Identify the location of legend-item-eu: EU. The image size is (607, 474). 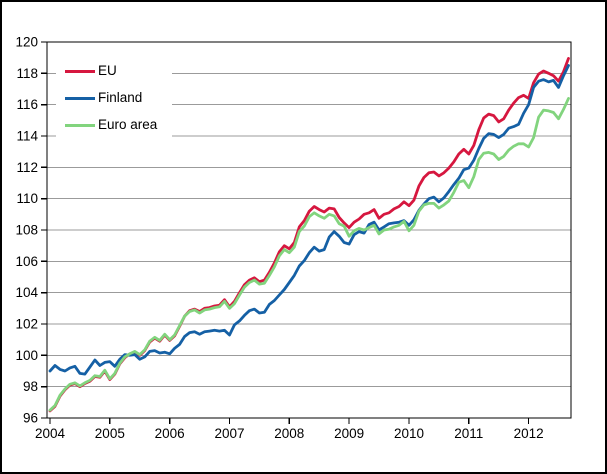
(114, 71).